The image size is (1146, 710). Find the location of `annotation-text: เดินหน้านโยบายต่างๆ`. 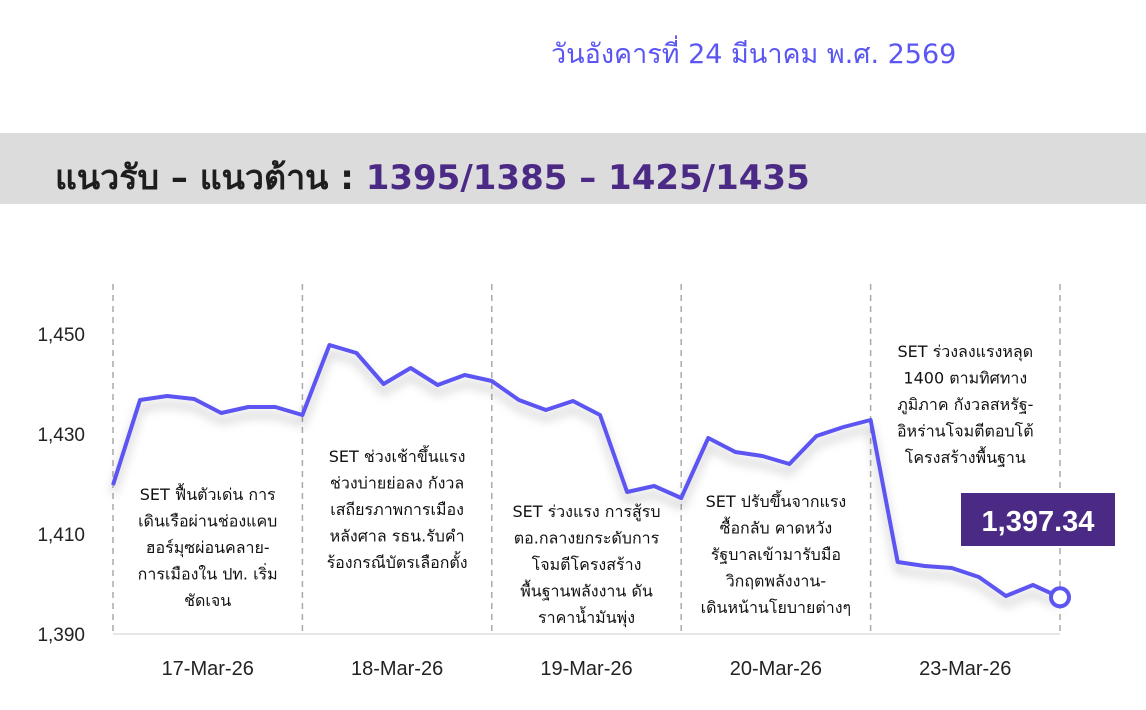

annotation-text: เดินหน้านโยบายต่างๆ is located at coordinates (776, 607).